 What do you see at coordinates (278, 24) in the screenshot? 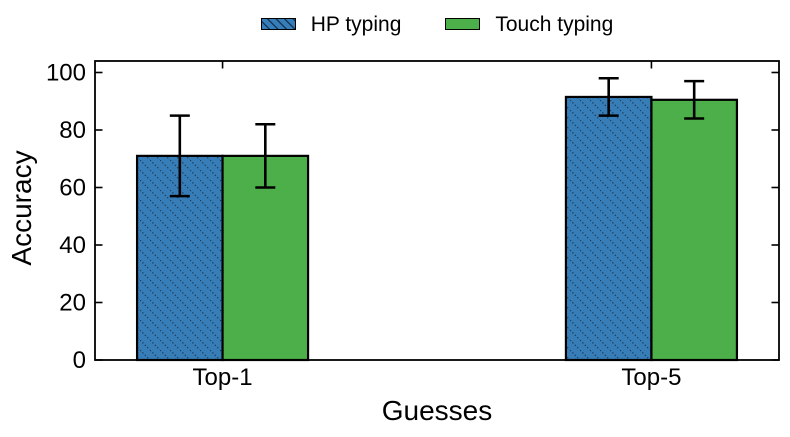
I see `legend-swatch-hp-typing-icon` at bounding box center [278, 24].